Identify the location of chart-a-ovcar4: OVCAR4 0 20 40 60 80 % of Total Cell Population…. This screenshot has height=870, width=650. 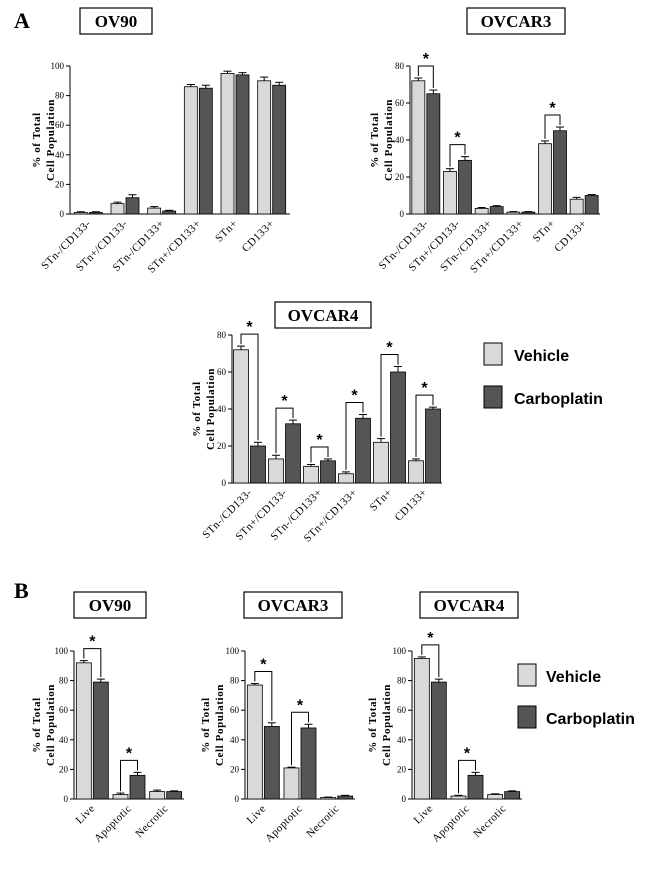
(316, 423).